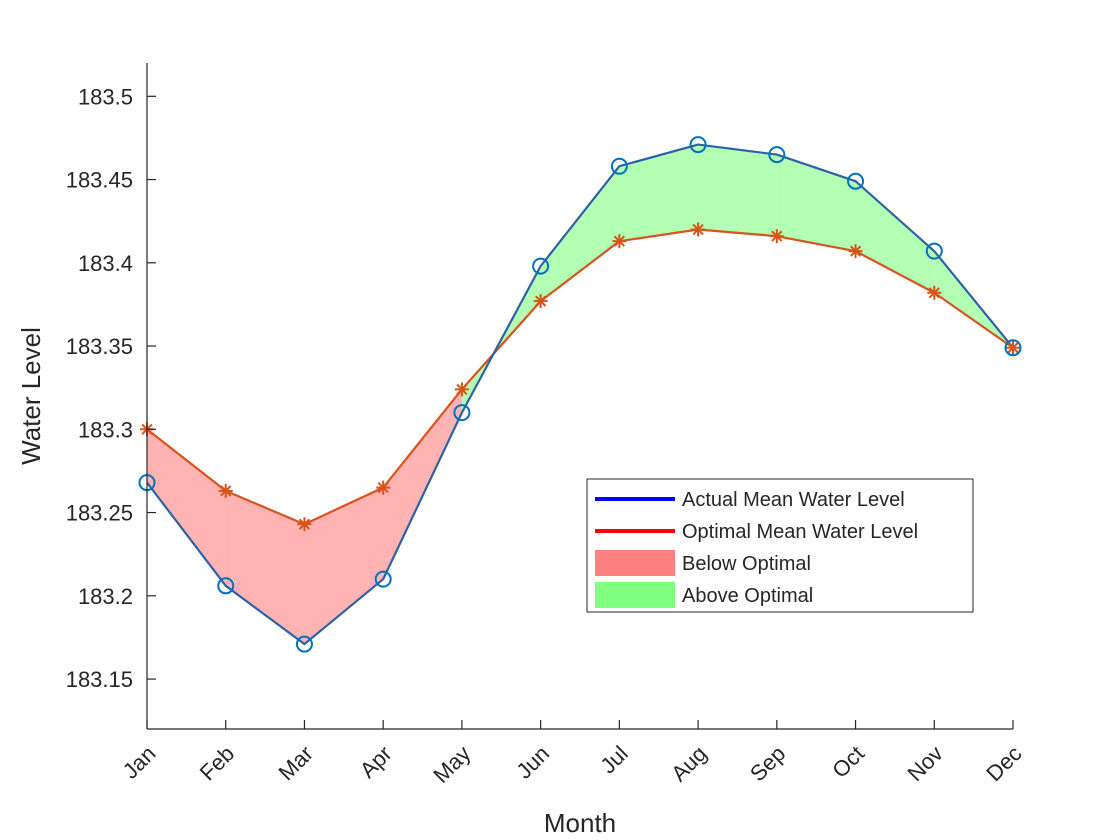 This screenshot has width=1120, height=840. What do you see at coordinates (793, 500) in the screenshot?
I see `legend-label-actual: Actual Mean Water Level` at bounding box center [793, 500].